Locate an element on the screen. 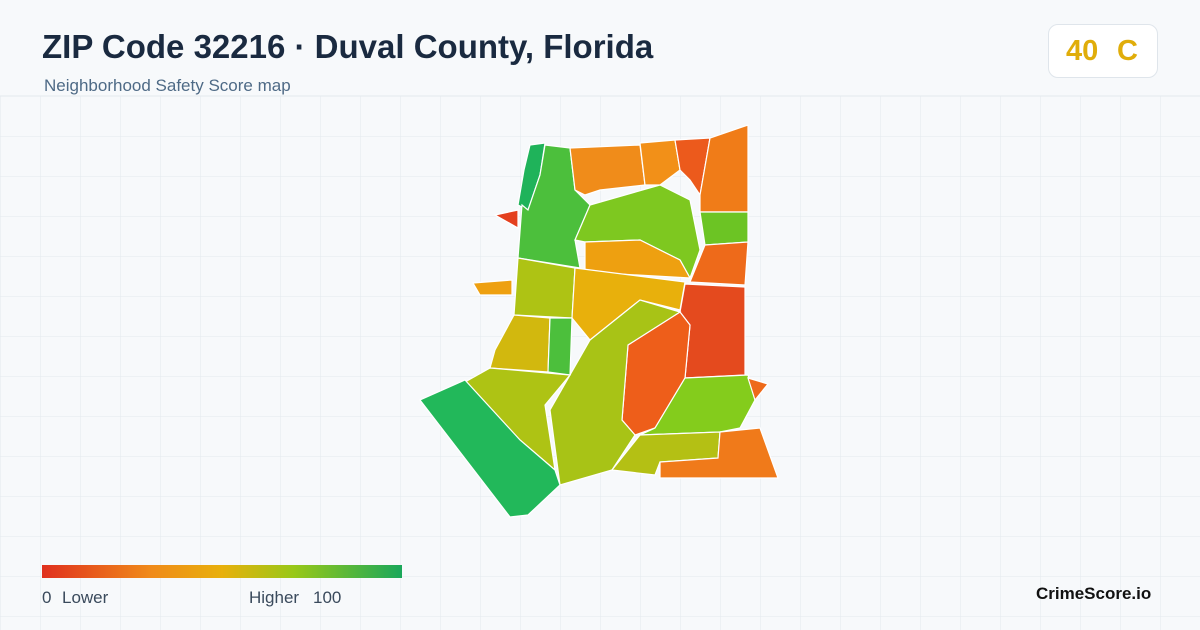 Image resolution: width=1200 pixels, height=630 pixels. legend-min-label: Lower is located at coordinates (85, 597).